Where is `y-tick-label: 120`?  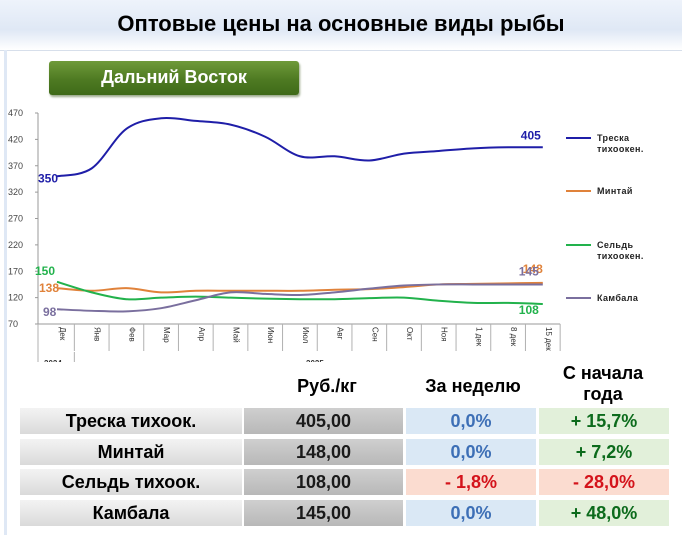
y-tick-label: 120 is located at coordinates (15, 298).